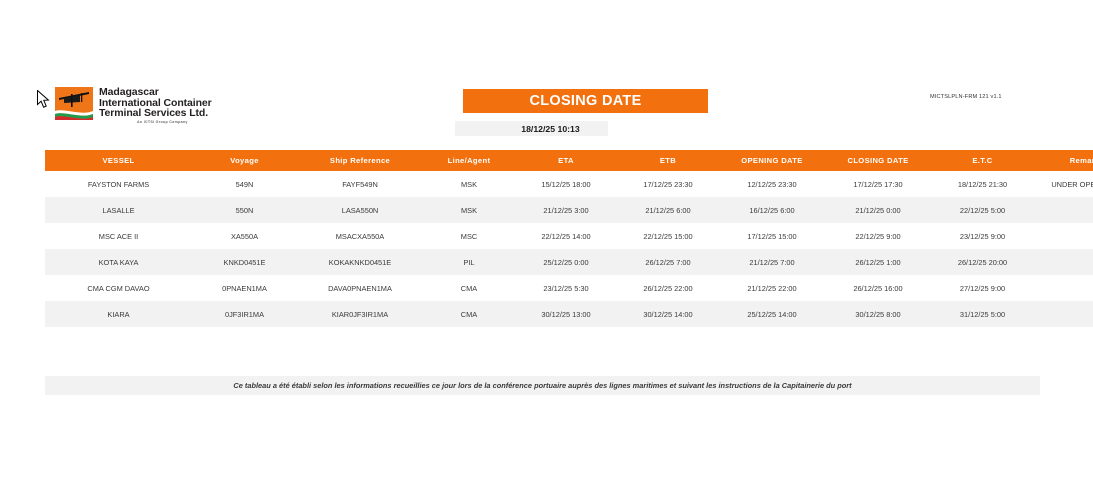 The width and height of the screenshot is (1093, 480). I want to click on cell-etb: 30/12/25 14:00, so click(668, 314).